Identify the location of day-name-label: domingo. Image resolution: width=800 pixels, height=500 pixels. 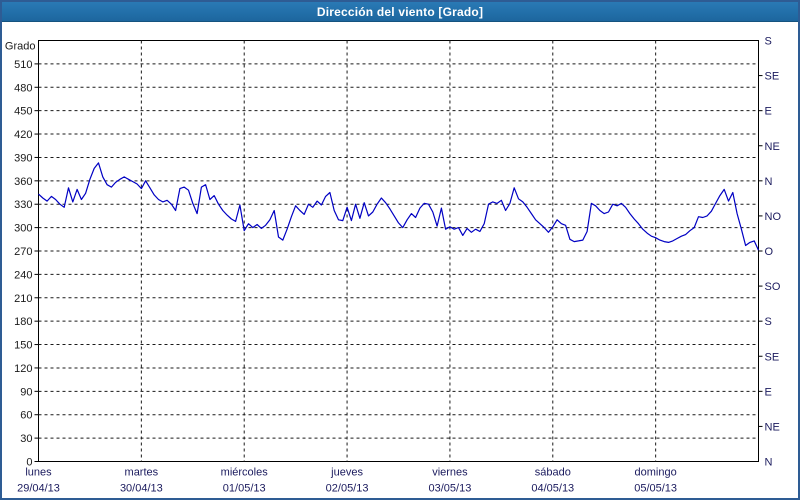
(656, 473).